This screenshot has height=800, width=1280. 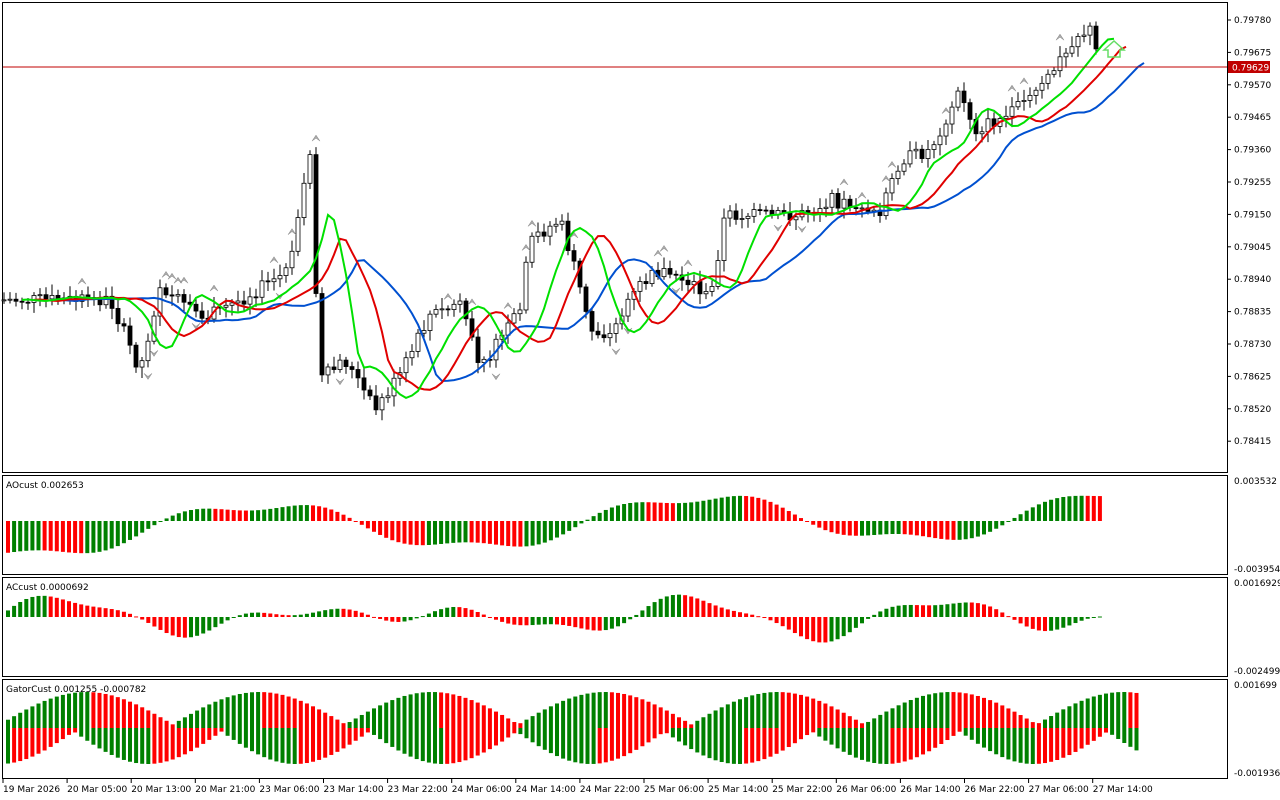 I want to click on price-tick-label: 0.79675, so click(x=1252, y=53).